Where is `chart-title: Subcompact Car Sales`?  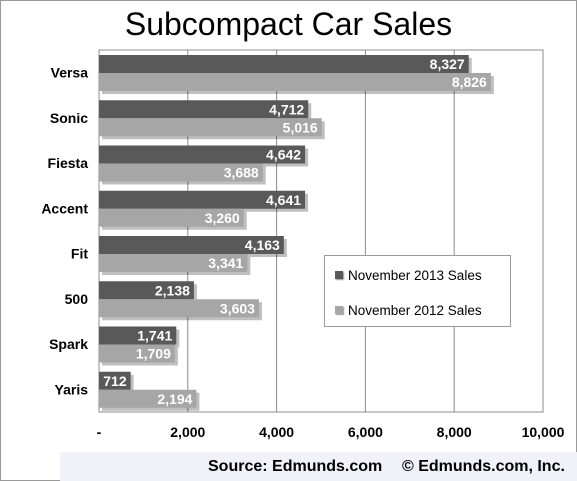
chart-title: Subcompact Car Sales is located at coordinates (288, 24).